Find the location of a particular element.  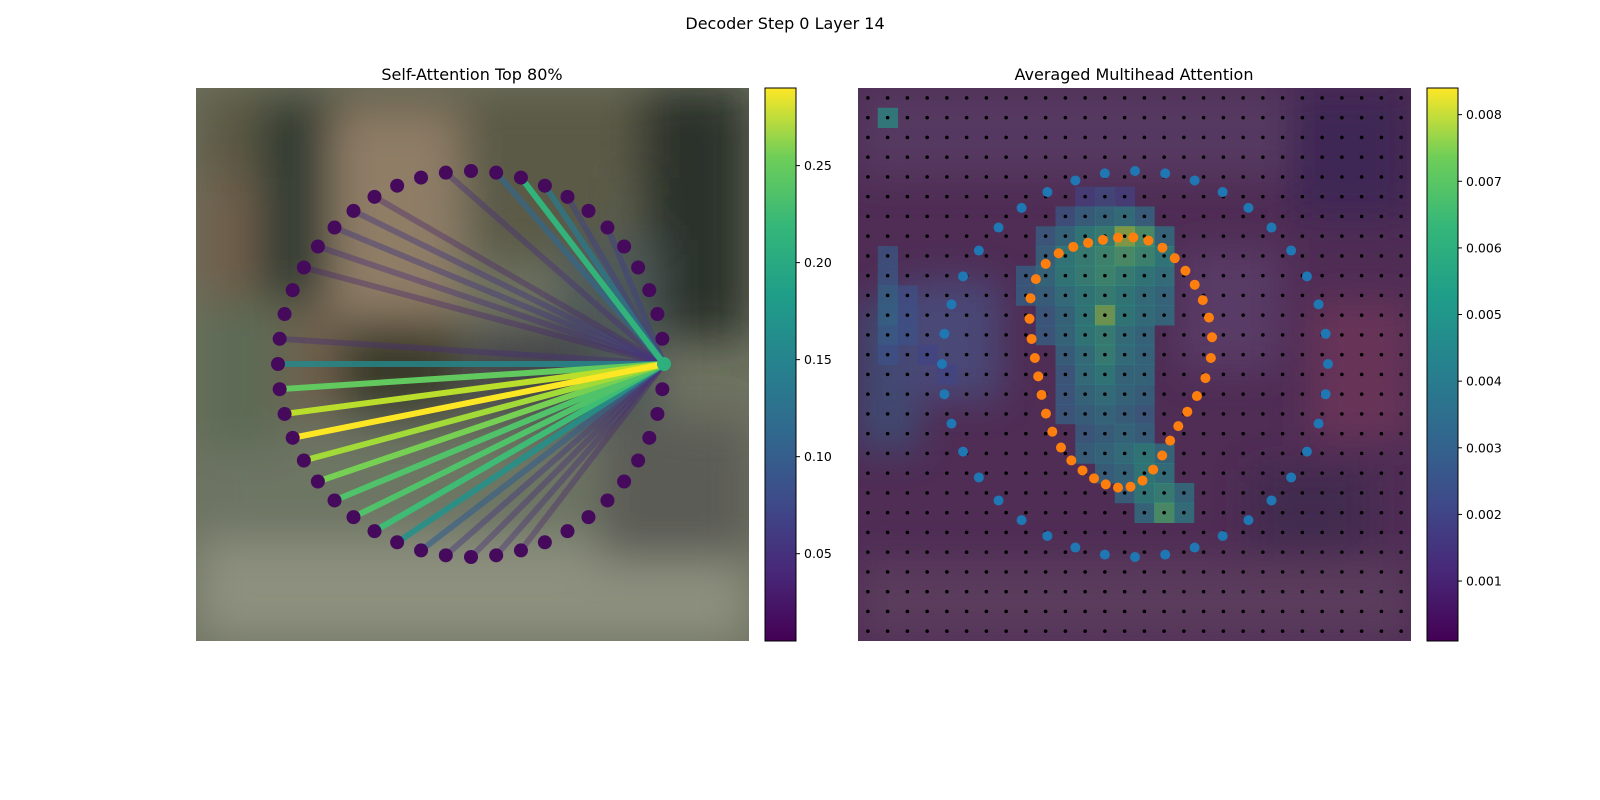

colorbar-tick-label: 0.003 is located at coordinates (1484, 447).